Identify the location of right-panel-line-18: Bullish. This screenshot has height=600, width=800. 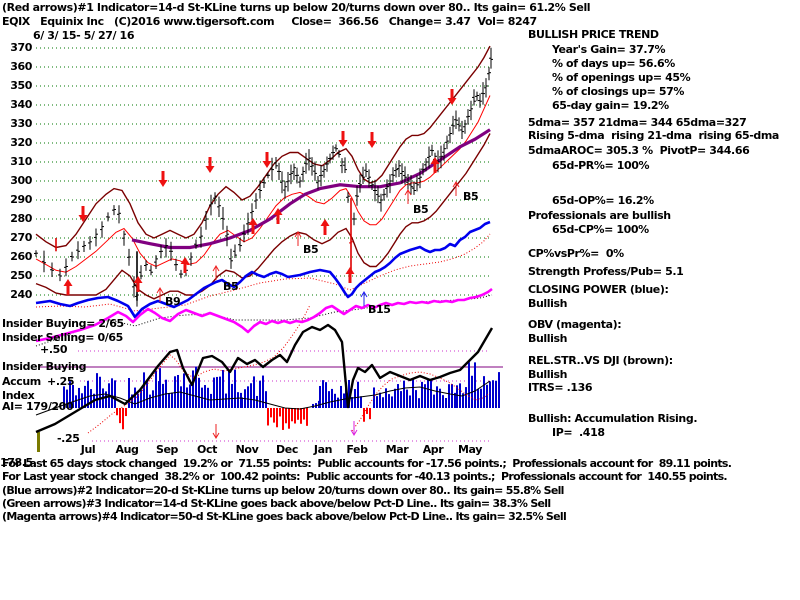
(548, 338).